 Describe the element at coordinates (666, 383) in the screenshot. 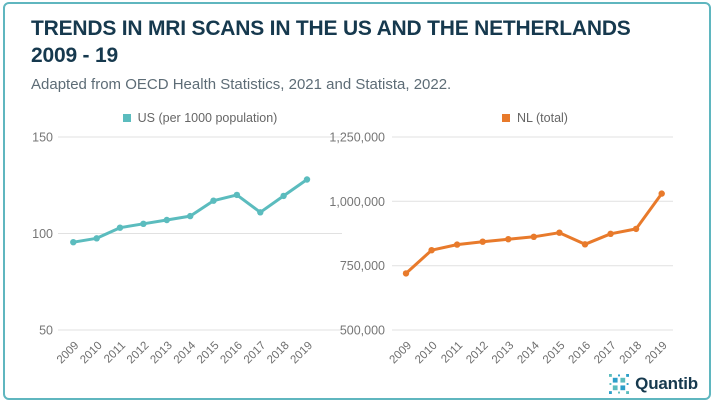

I see `quantib-logo-text: Quantib` at that location.